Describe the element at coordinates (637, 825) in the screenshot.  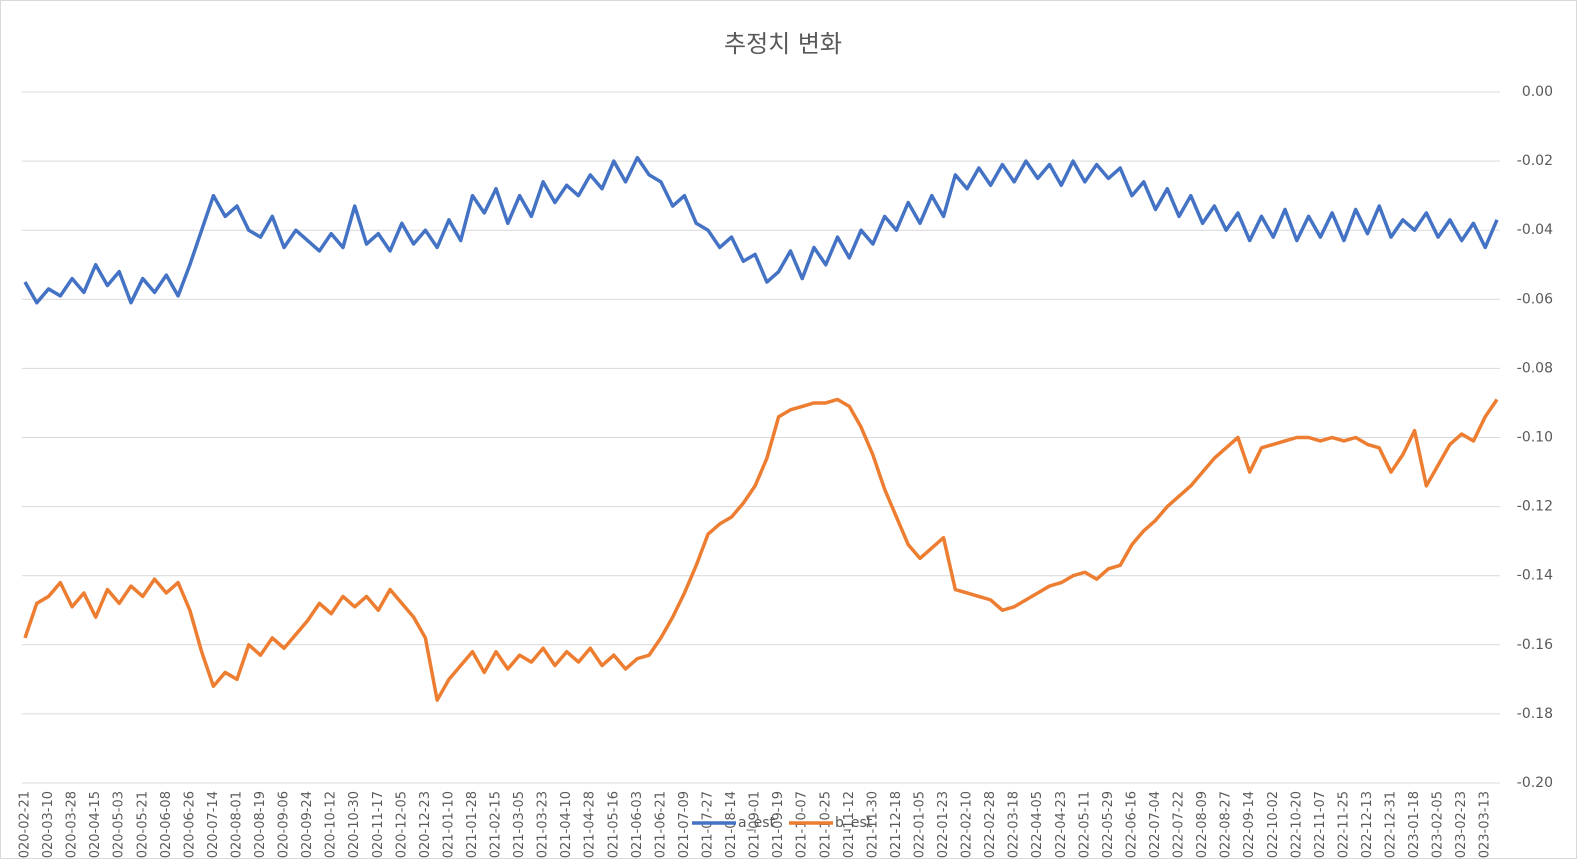
I see `x-tick-label: 2021-06-03` at that location.